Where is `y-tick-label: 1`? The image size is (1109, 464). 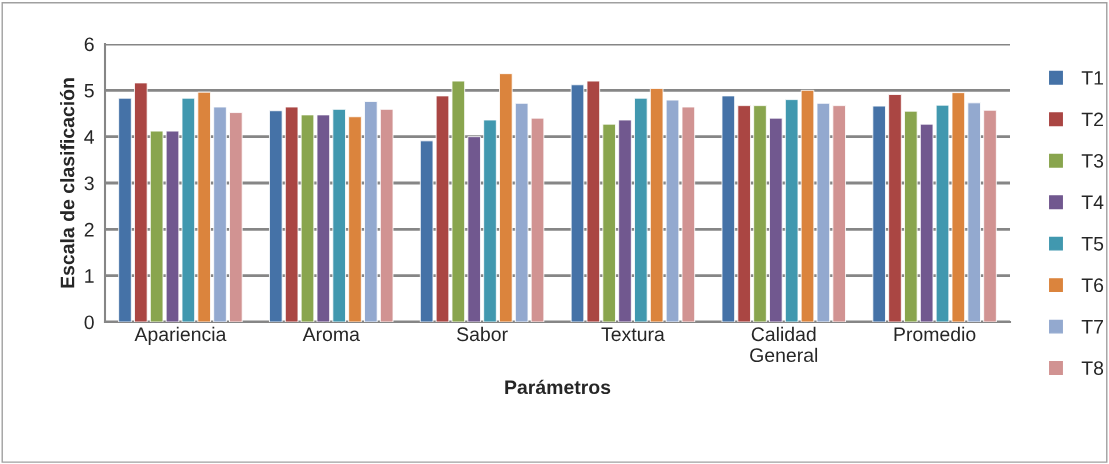 y-tick-label: 1 is located at coordinates (89, 276).